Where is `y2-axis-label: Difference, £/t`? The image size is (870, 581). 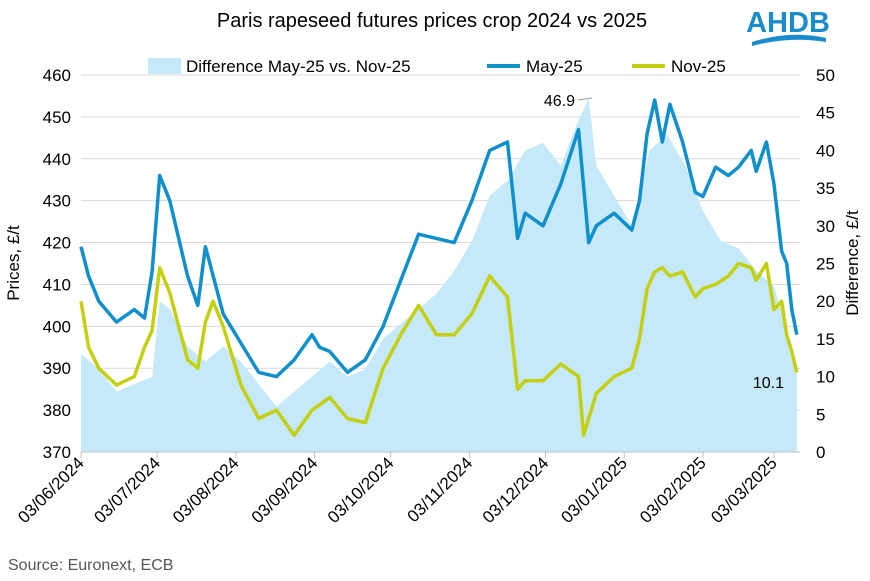 y2-axis-label: Difference, £/t is located at coordinates (852, 263).